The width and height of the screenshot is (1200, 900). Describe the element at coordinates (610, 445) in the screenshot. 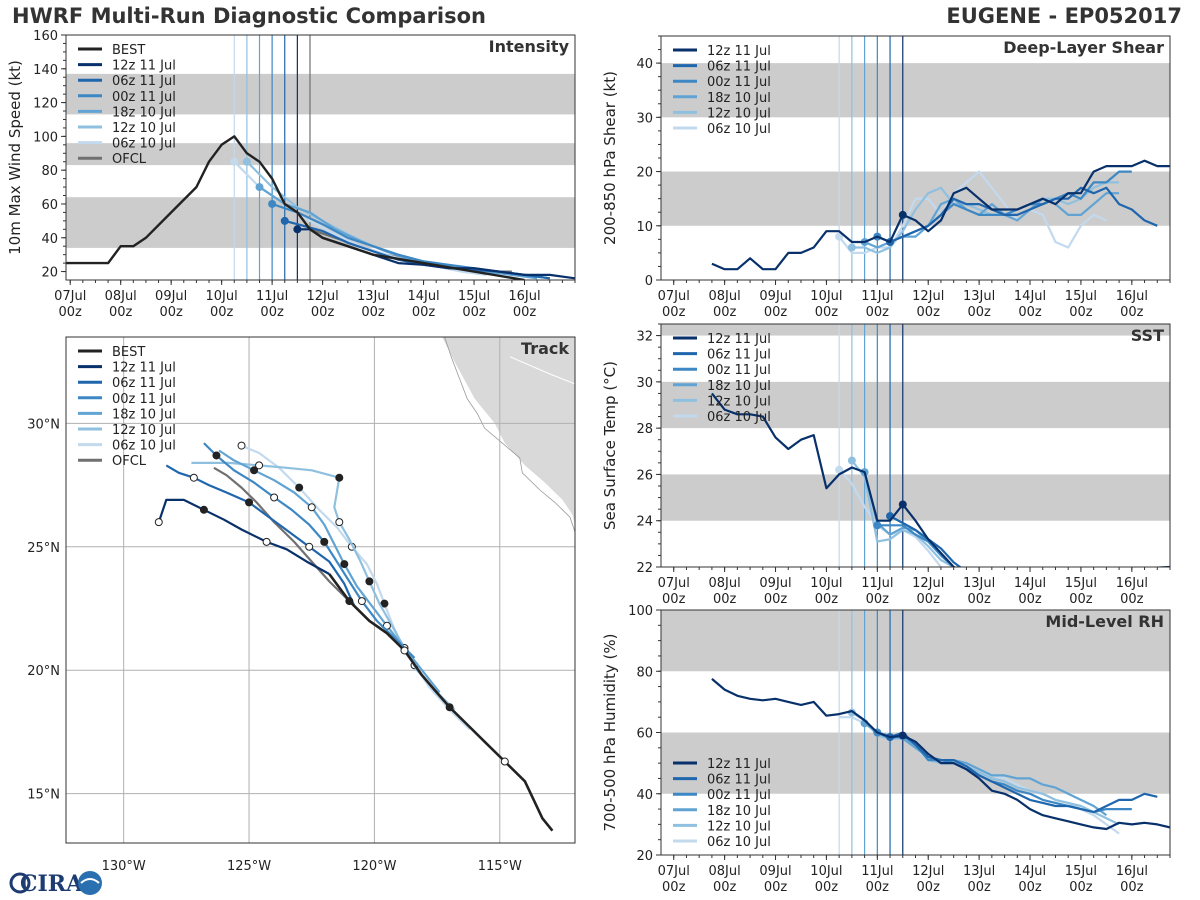

I see `y-axis-label: Sea Surface Temp (°C)` at that location.